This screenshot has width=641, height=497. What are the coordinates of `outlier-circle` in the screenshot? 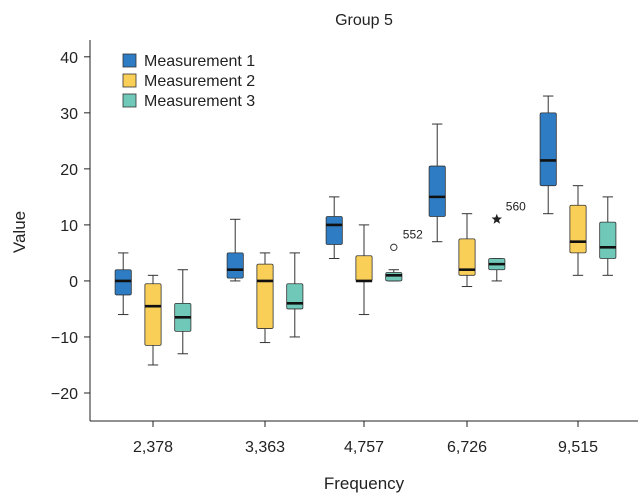 It's located at (394, 247).